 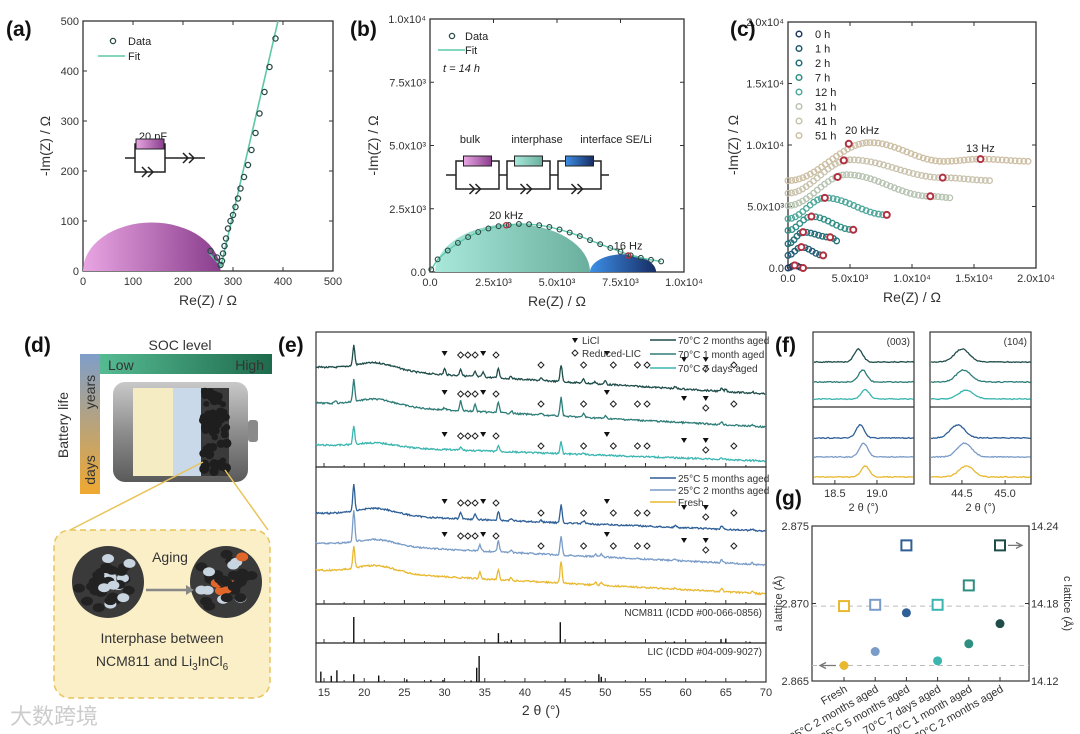 I want to click on legend-label: 25°C 5 months aged, so click(x=723, y=479).